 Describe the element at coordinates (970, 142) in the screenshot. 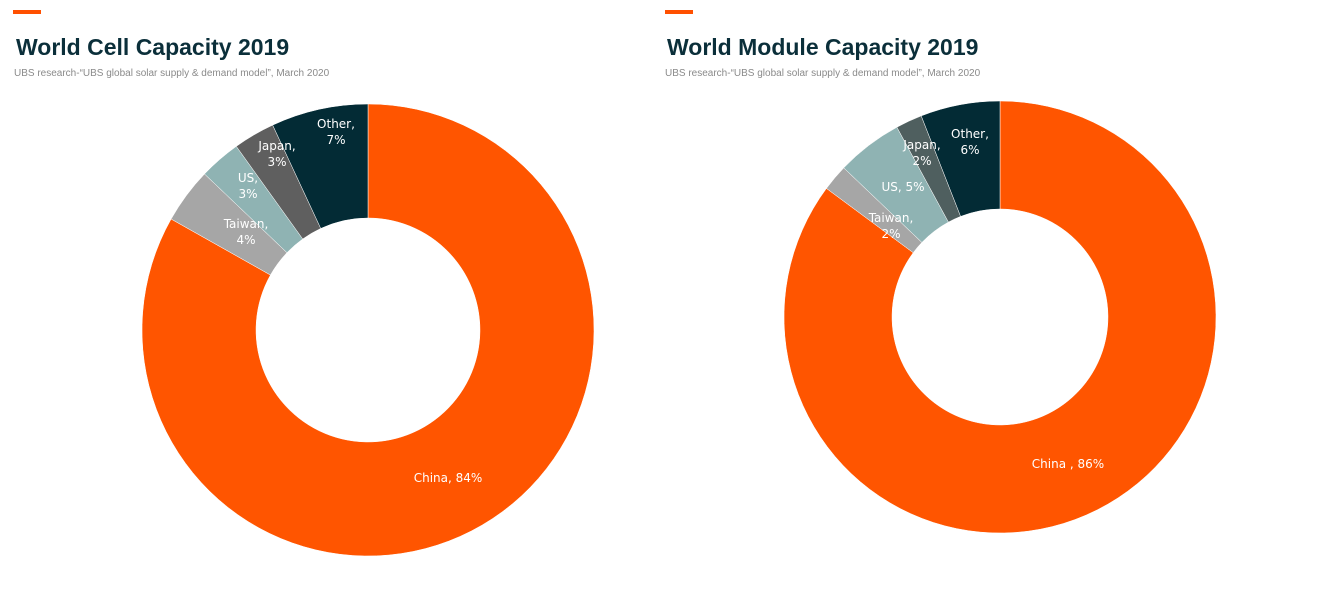

I see `slice-label-other: Other, 6%` at that location.